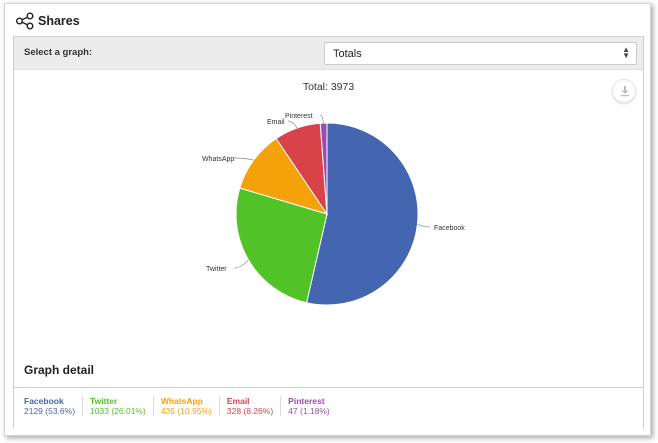 This screenshot has width=658, height=443. Describe the element at coordinates (292, 124) in the screenshot. I see `pie-connector-email` at that location.